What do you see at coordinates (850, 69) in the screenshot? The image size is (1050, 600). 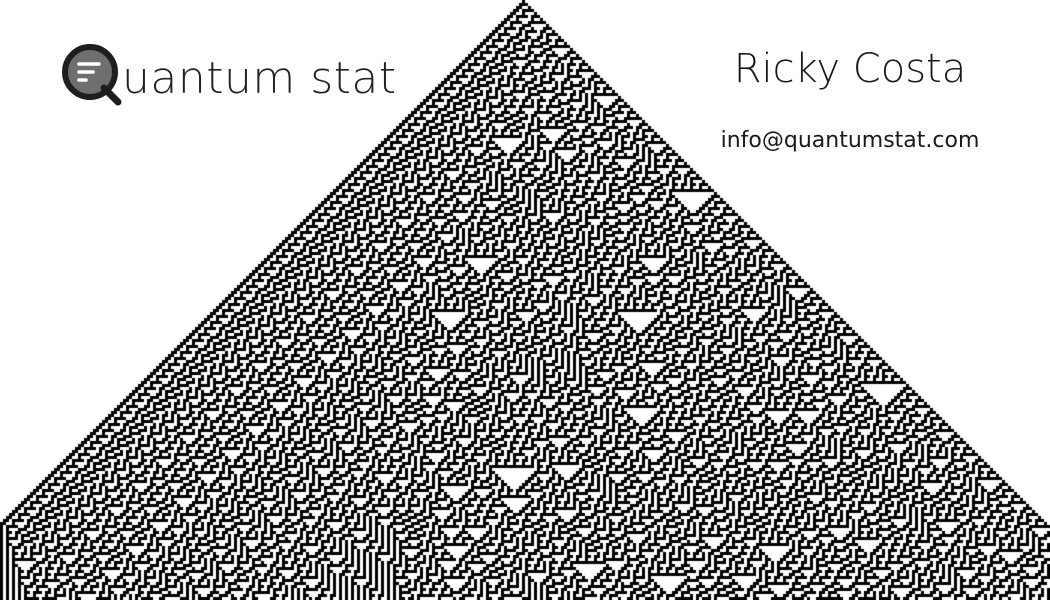 I see `person-name: Ricky Costa` at bounding box center [850, 69].